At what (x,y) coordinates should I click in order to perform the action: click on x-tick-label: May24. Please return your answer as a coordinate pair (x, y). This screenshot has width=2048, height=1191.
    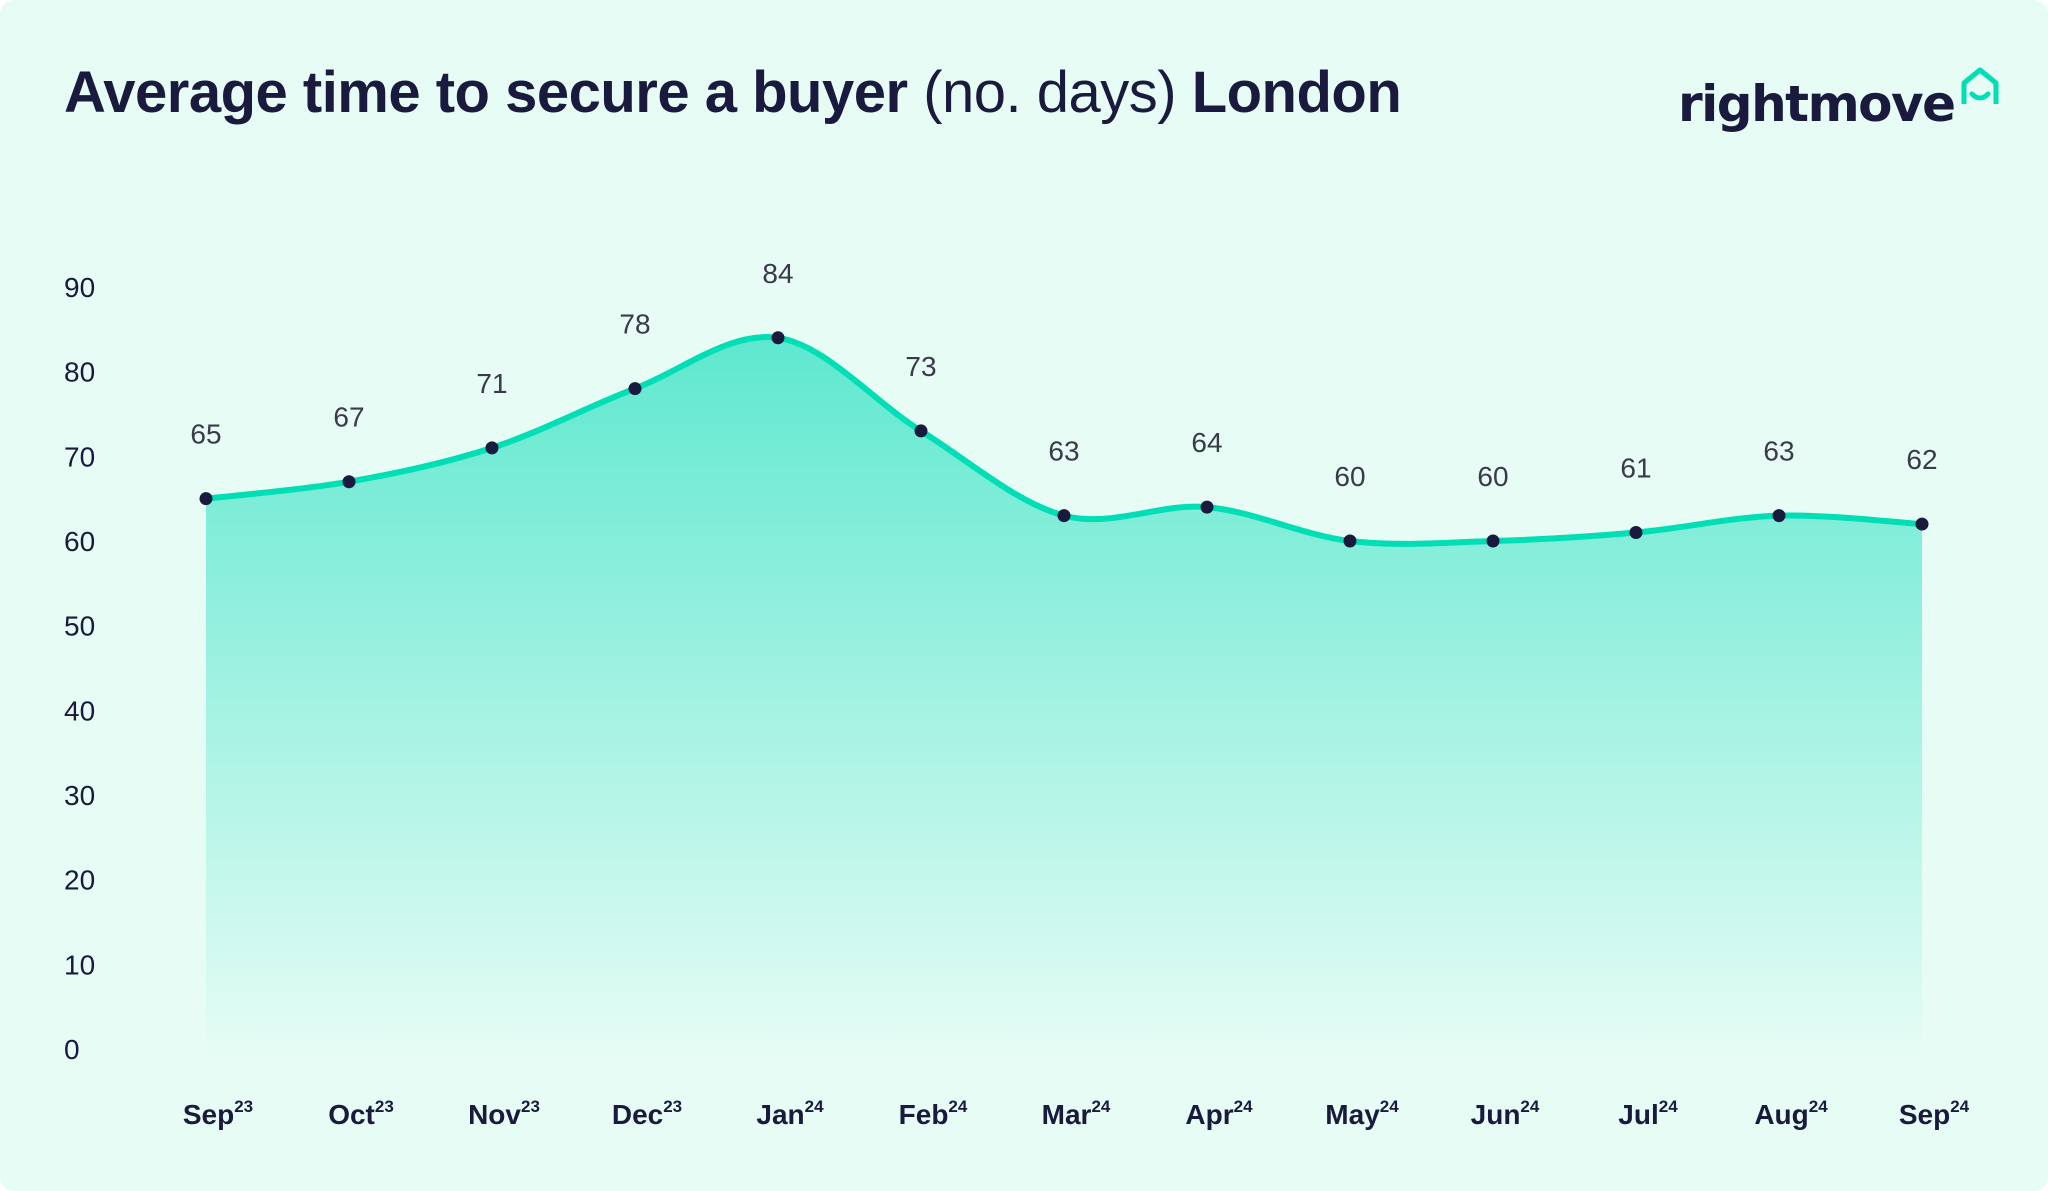
    Looking at the image, I should click on (1362, 1113).